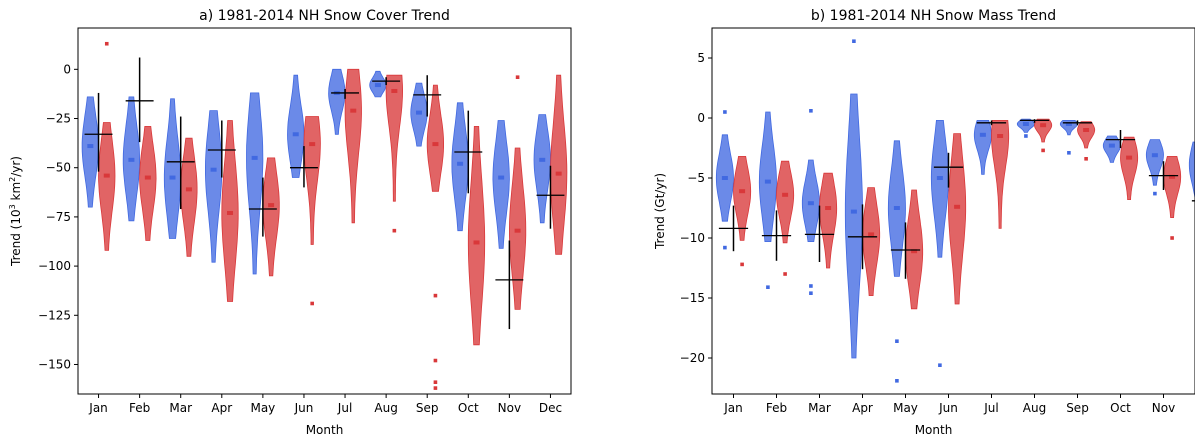  Describe the element at coordinates (1043, 125) in the screenshot. I see `median-red-aug` at that location.